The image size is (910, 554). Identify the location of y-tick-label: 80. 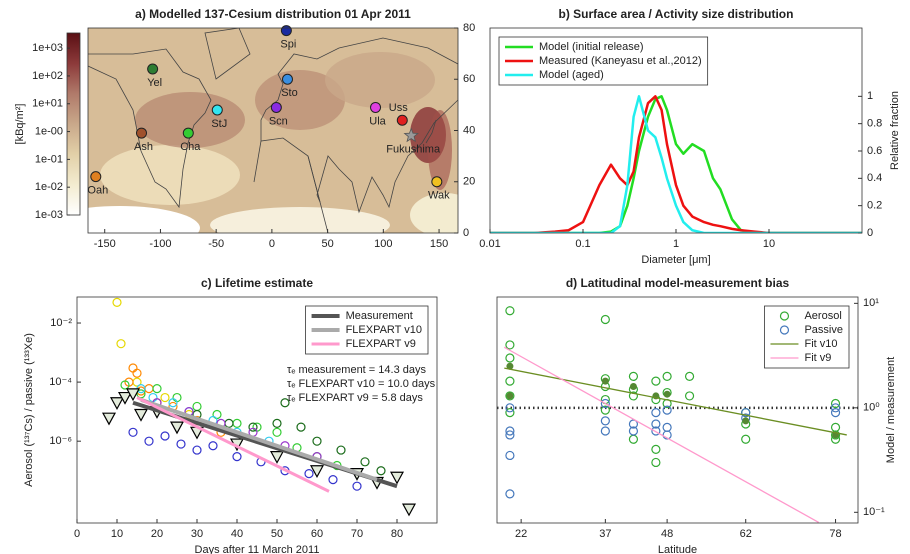
(469, 28).